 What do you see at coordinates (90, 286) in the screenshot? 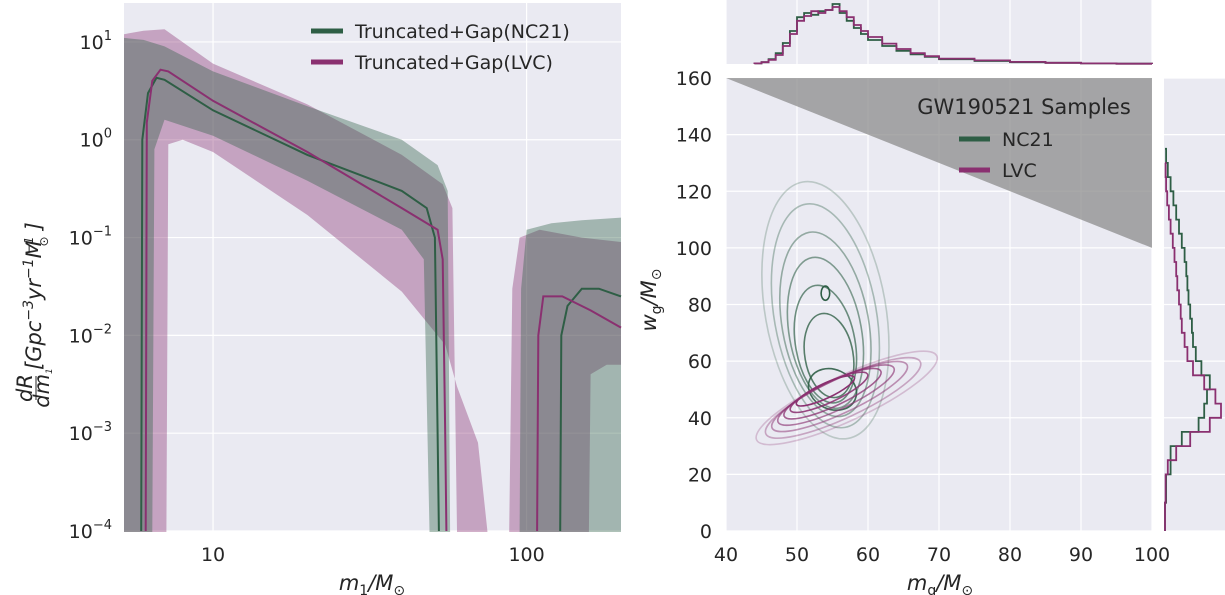
I see `left-y-tick-labels: 10¹ 10⁰ 10⁻¹ 10⁻² 10⁻³ 10⁻⁴` at bounding box center [90, 286].